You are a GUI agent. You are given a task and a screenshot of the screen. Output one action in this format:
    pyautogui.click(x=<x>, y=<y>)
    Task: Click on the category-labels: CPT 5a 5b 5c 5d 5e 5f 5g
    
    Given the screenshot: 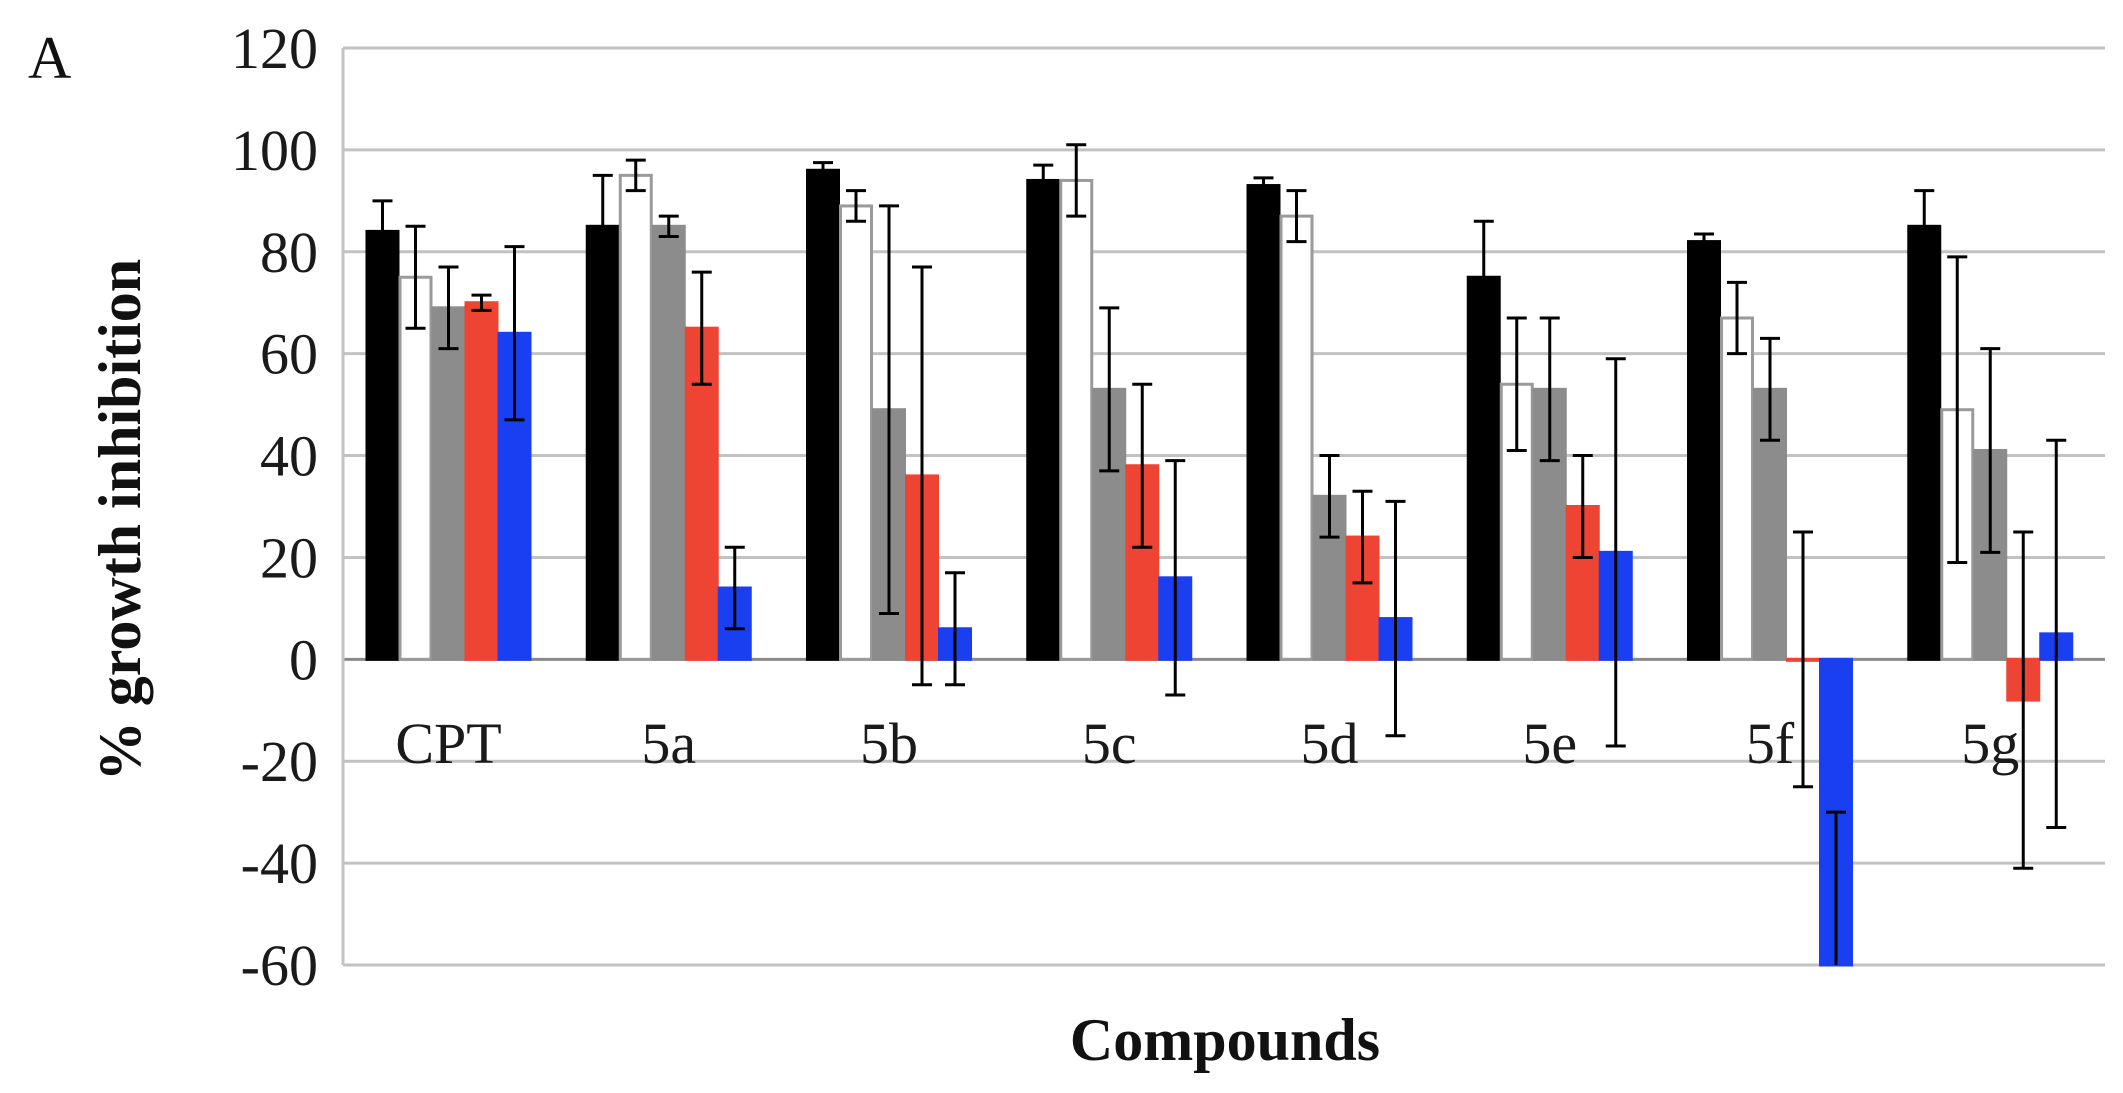 What is the action you would take?
    pyautogui.click(x=1207, y=743)
    